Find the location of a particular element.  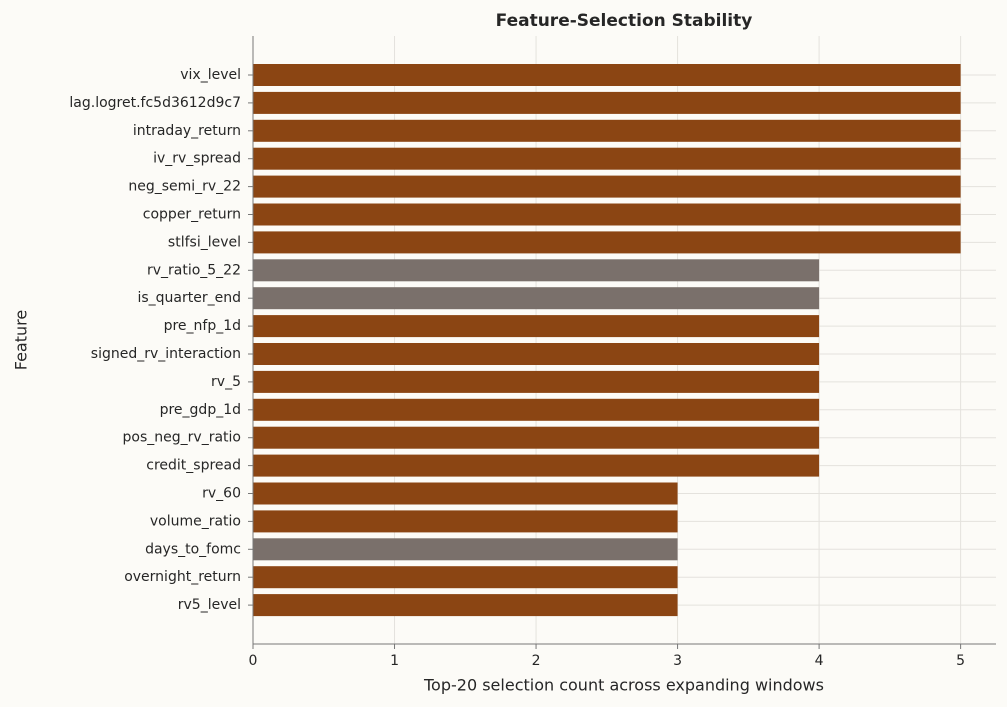

y-tick-label: rv_ratio_5_22 is located at coordinates (194, 270).